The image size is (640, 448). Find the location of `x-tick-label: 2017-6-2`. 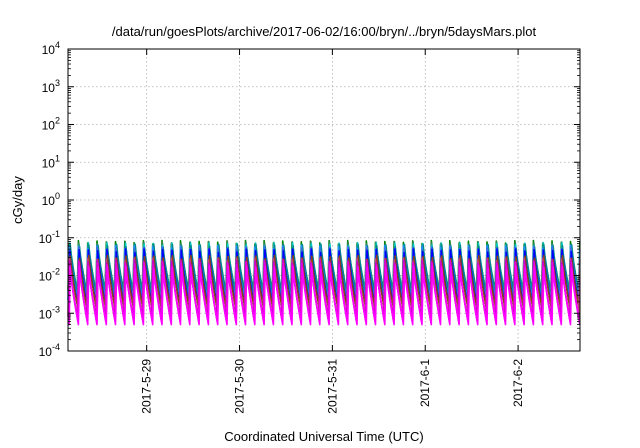

x-tick-label: 2017-6-2 is located at coordinates (518, 383).